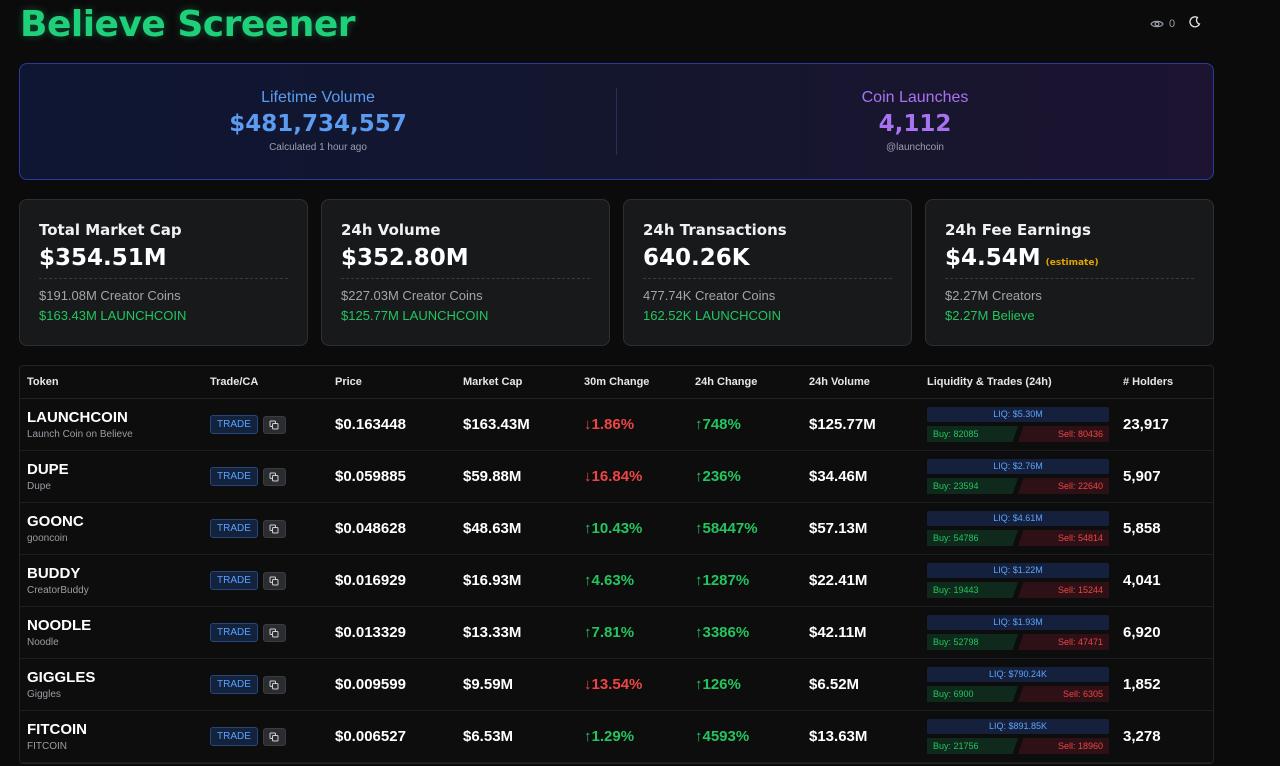 Image resolution: width=1280 pixels, height=766 pixels. I want to click on token-symbol: NOODLE, so click(59, 625).